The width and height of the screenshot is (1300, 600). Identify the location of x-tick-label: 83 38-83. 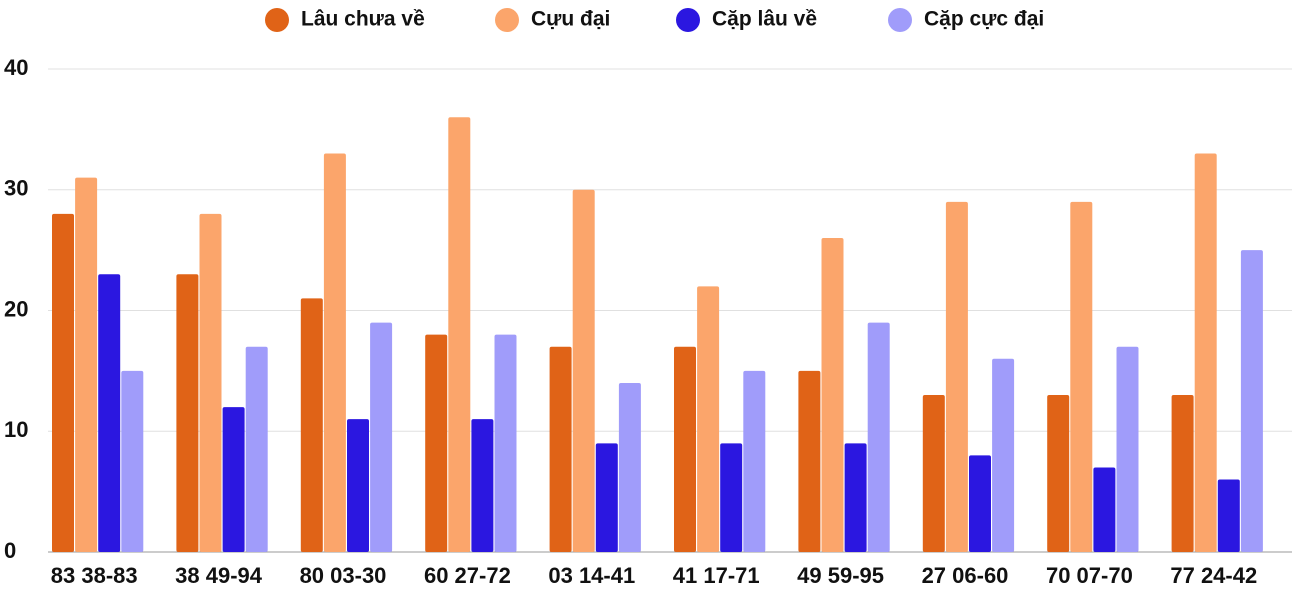
(94, 575).